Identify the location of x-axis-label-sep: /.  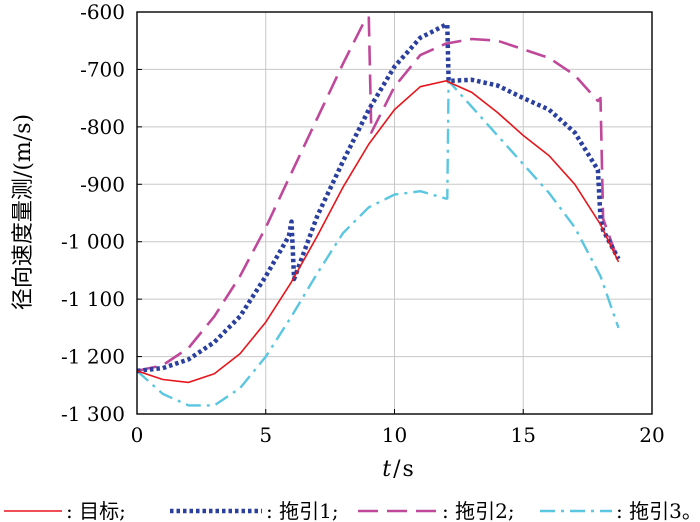
(397, 469).